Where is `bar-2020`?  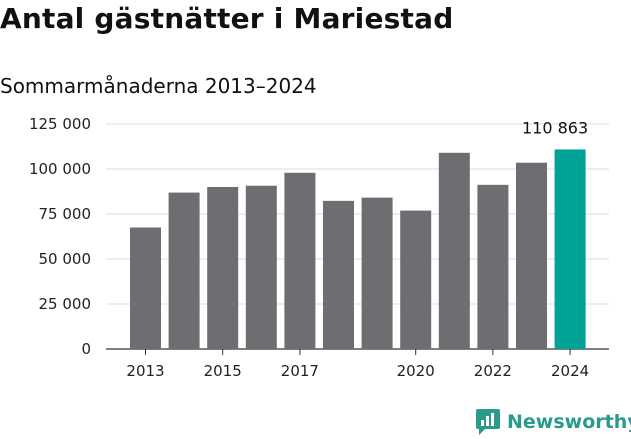 bar-2020 is located at coordinates (416, 279).